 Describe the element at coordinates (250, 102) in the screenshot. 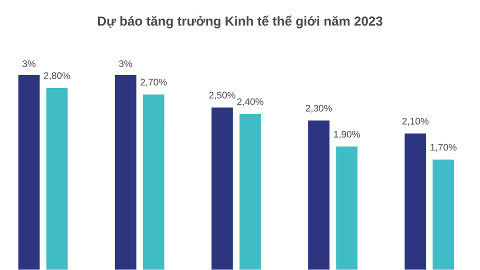

I see `data-label: 2,40%` at that location.